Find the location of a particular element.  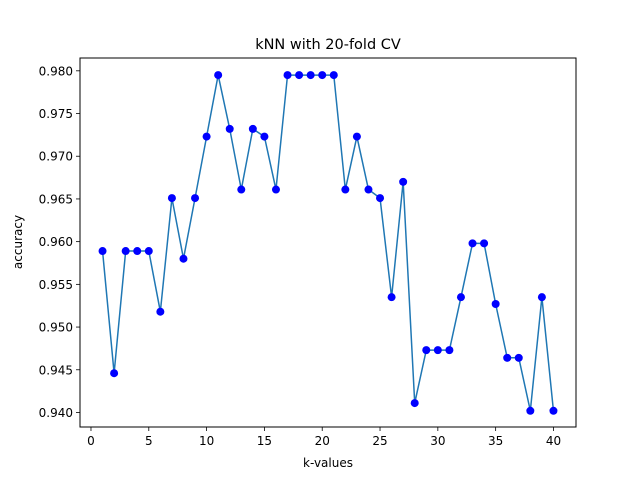

y-tick-label: 0.960 is located at coordinates (56, 242).